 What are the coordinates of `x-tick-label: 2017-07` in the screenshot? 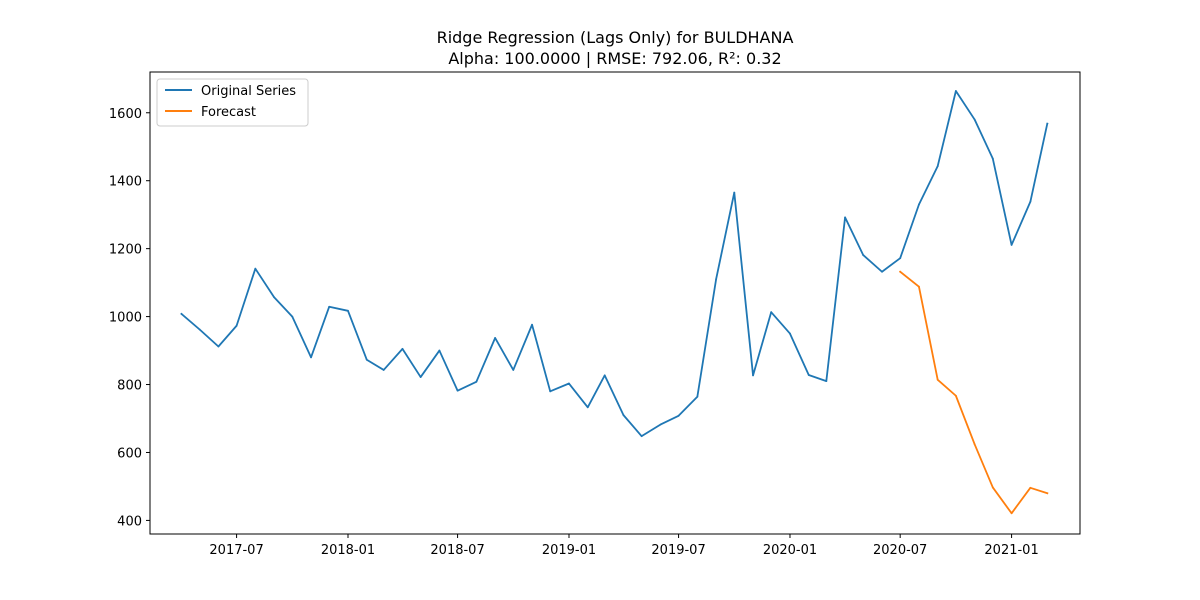 It's located at (236, 550).